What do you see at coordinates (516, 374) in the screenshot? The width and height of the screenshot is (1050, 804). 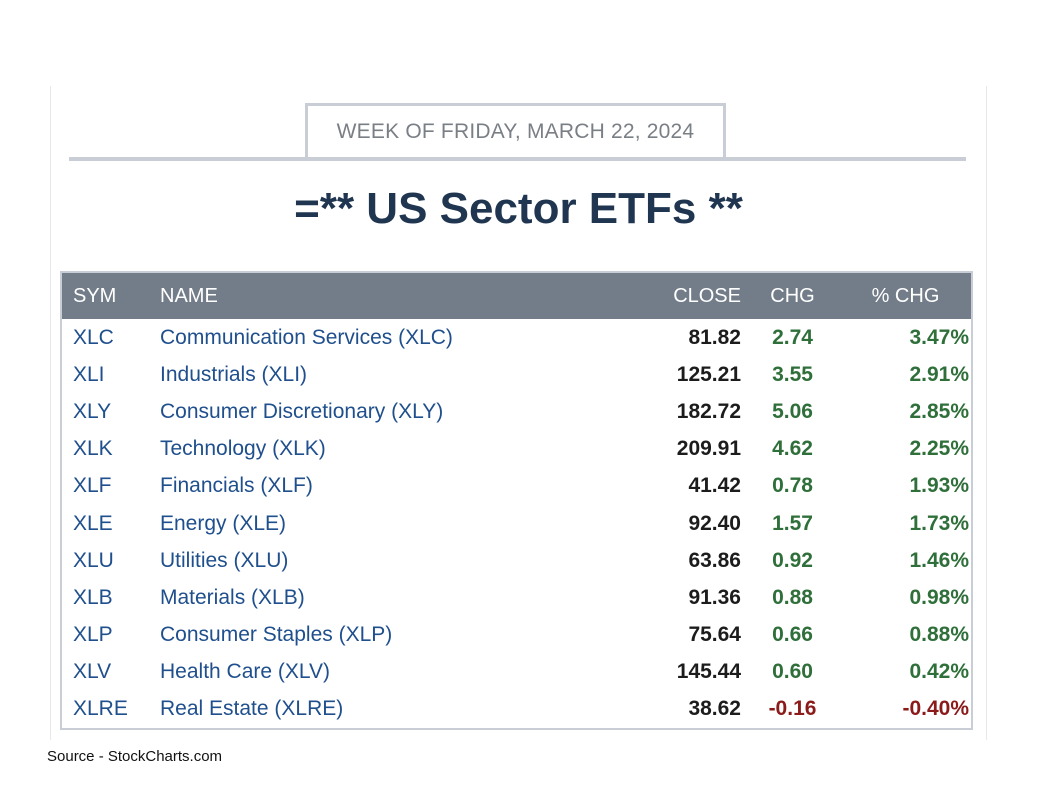 I see `table-row: XLI Industrials (XLI) 125.21 3.55 2.91%` at bounding box center [516, 374].